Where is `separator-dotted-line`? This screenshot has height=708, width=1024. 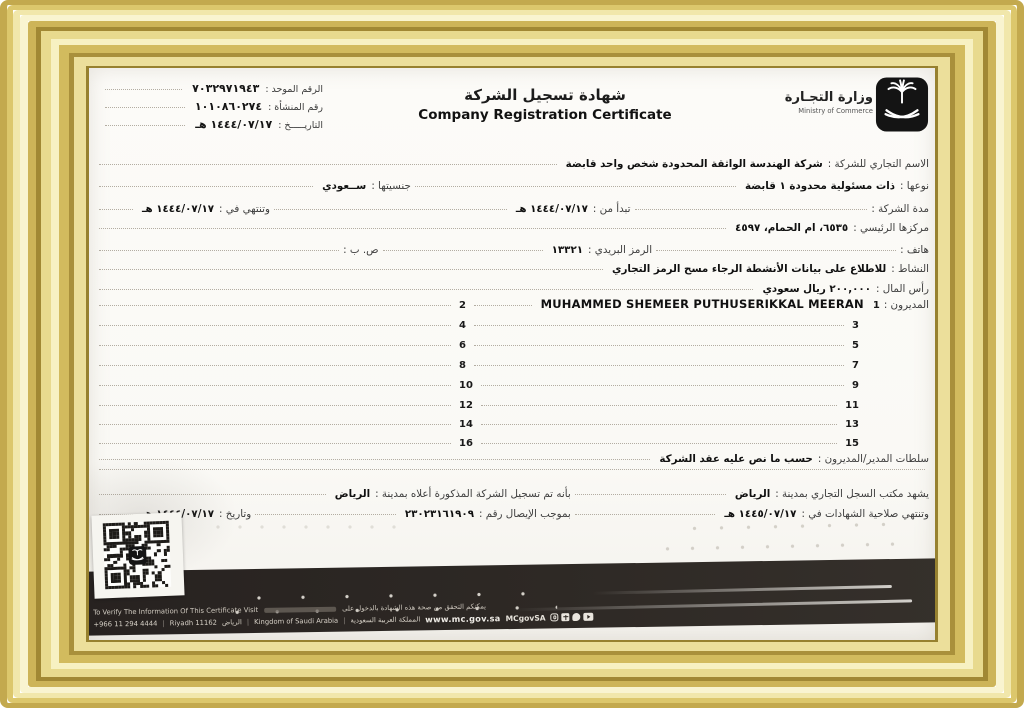 separator-dotted-line is located at coordinates (512, 470).